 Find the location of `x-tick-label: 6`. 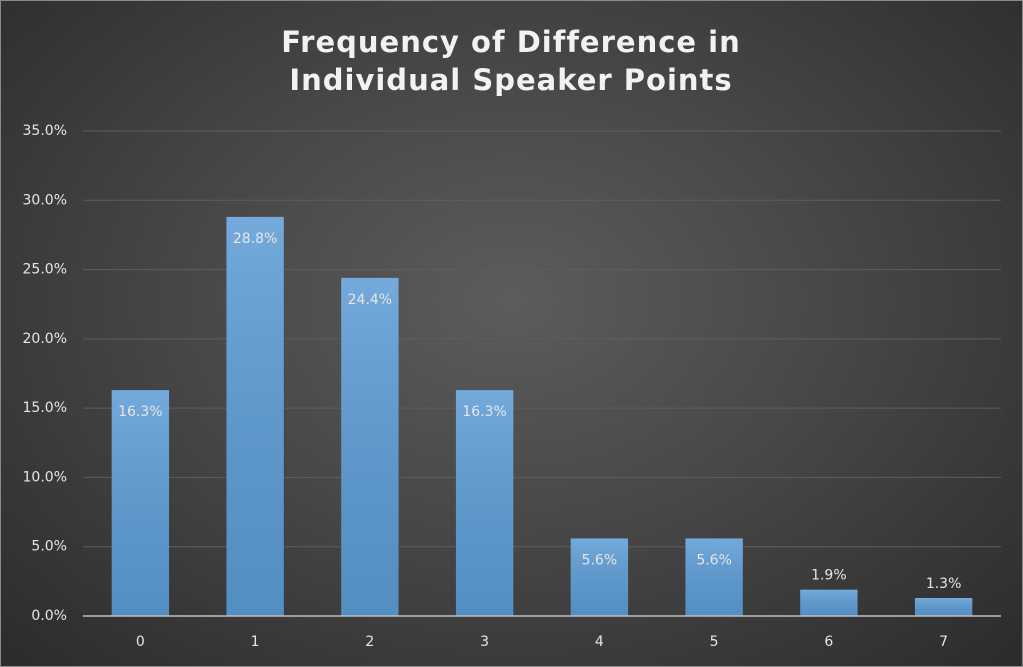

x-tick-label: 6 is located at coordinates (828, 642).